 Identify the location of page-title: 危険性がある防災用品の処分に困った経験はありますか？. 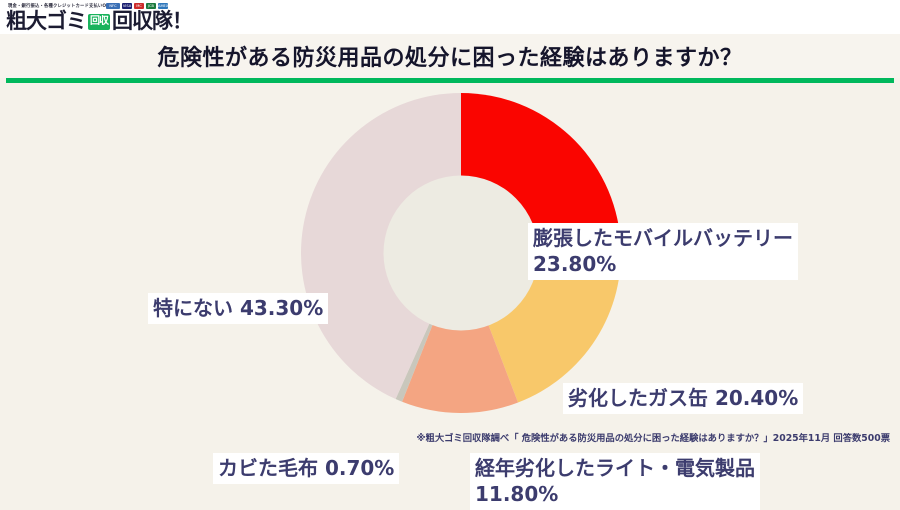
(450, 58).